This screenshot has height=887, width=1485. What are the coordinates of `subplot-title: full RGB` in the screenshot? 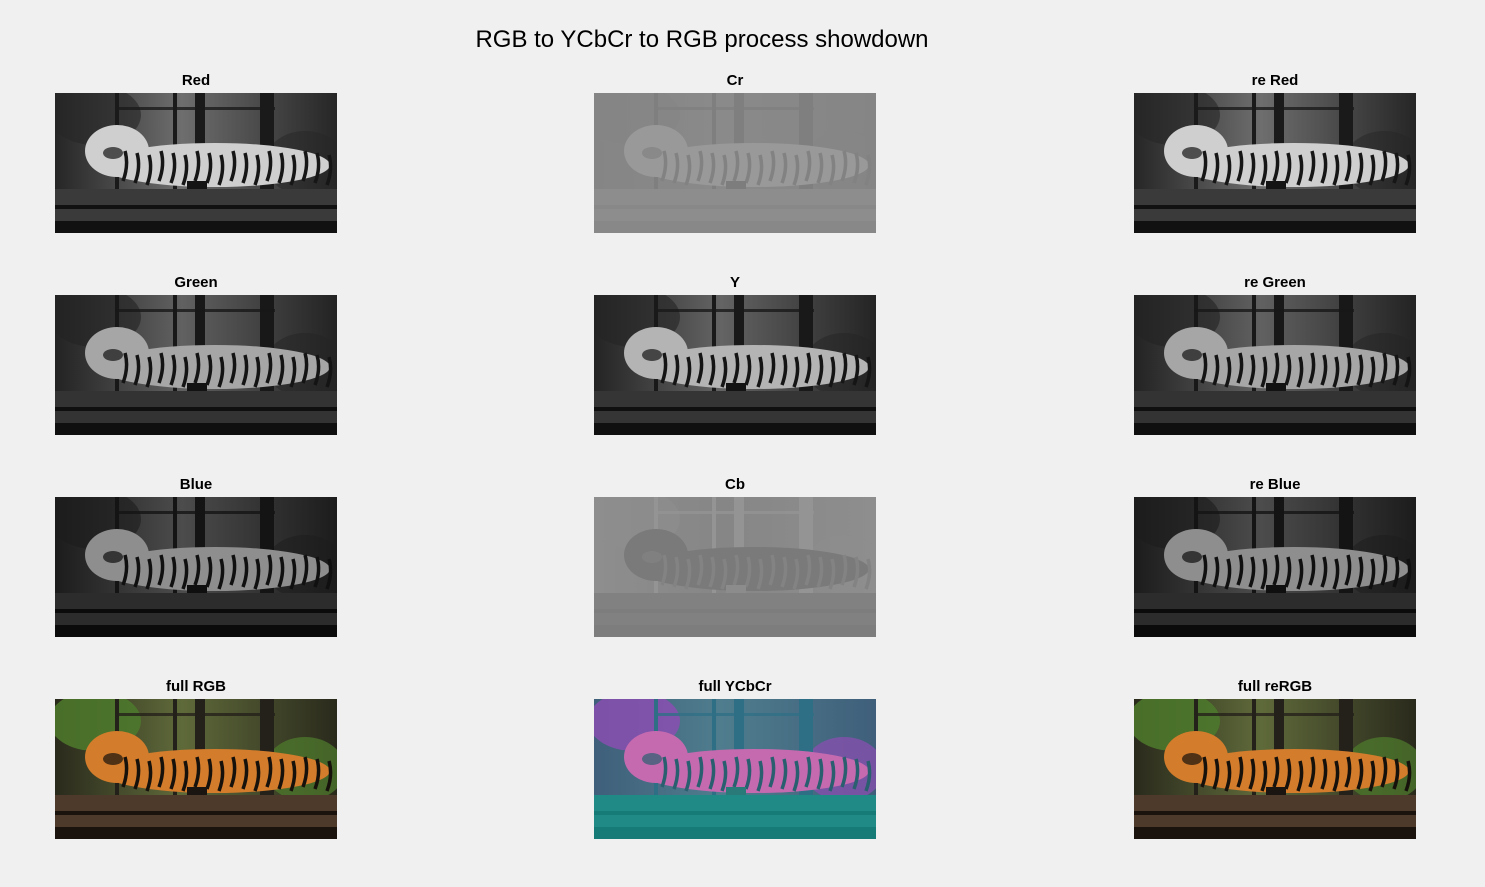 It's located at (196, 686).